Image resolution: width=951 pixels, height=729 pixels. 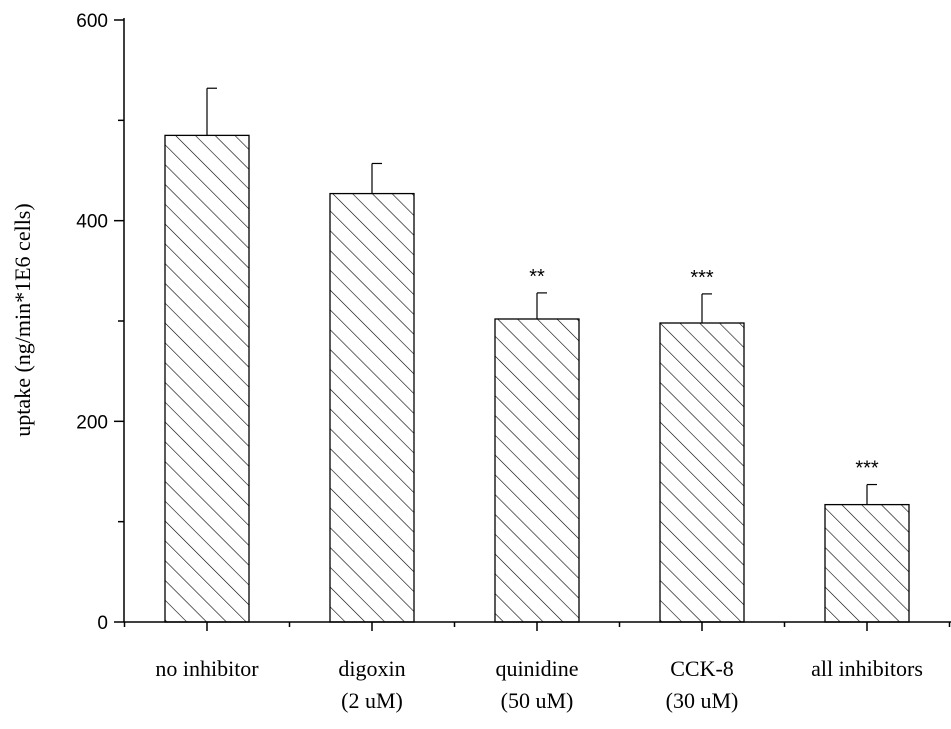 What do you see at coordinates (537, 700) in the screenshot?
I see `x-tick-label: (50 uM)` at bounding box center [537, 700].